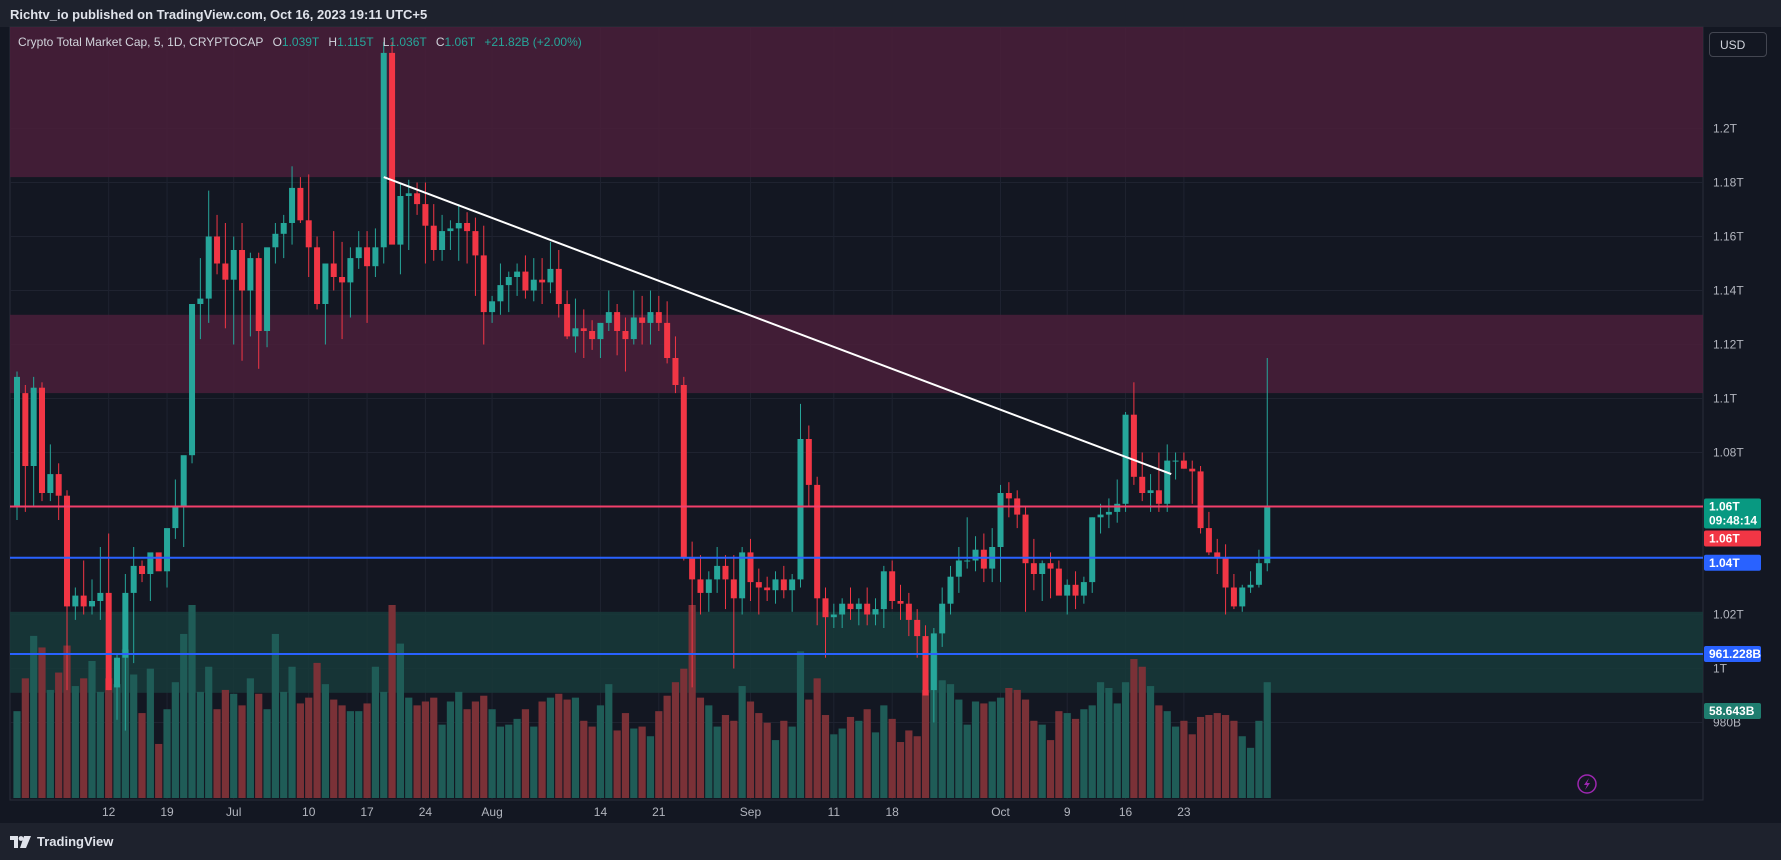 Image resolution: width=1781 pixels, height=860 pixels. Describe the element at coordinates (1728, 237) in the screenshot. I see `y-tick-label: 1.16T` at that location.